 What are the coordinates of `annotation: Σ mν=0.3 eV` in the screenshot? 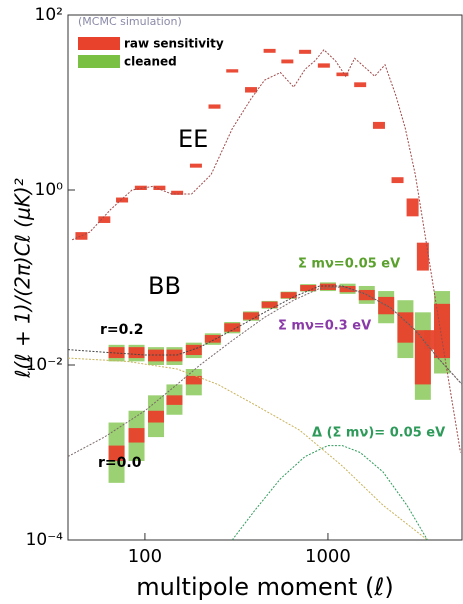 It's located at (324, 326).